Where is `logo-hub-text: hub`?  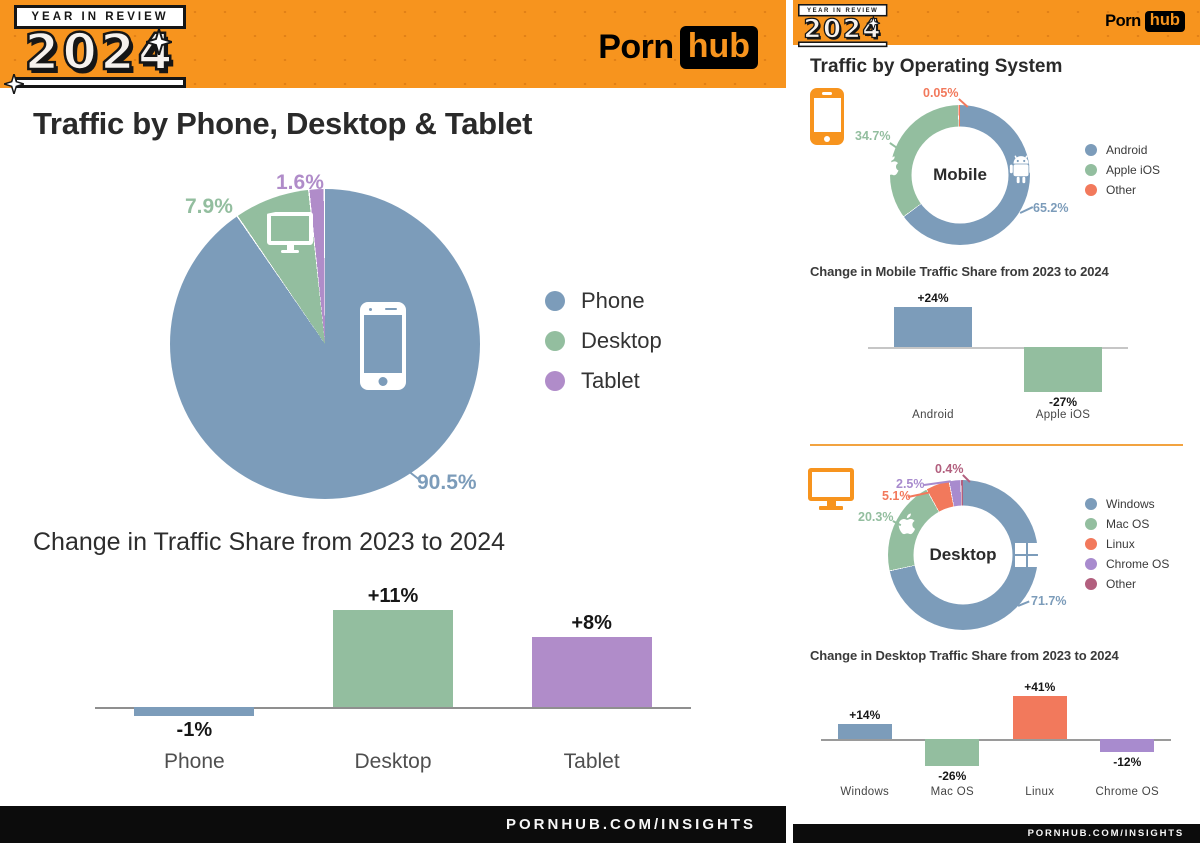
logo-hub-text: hub is located at coordinates (718, 46).